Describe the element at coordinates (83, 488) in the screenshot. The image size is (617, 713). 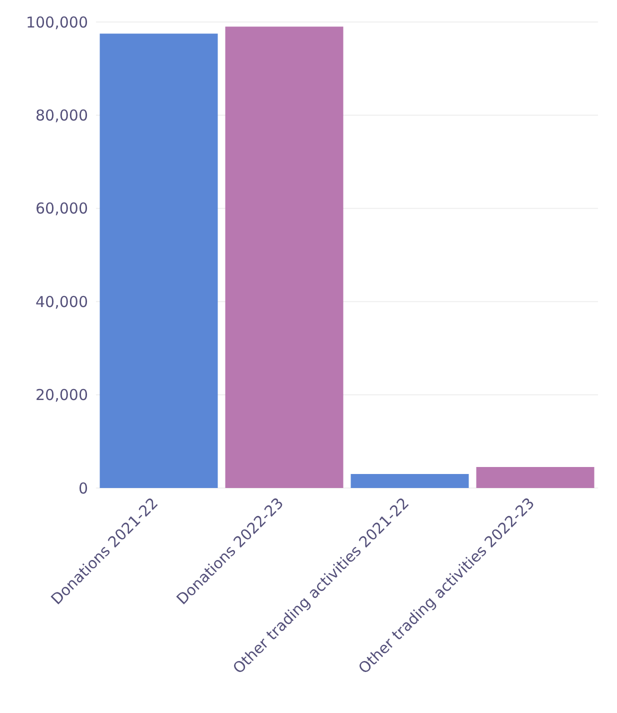
I see `y-tick-label: 0` at that location.